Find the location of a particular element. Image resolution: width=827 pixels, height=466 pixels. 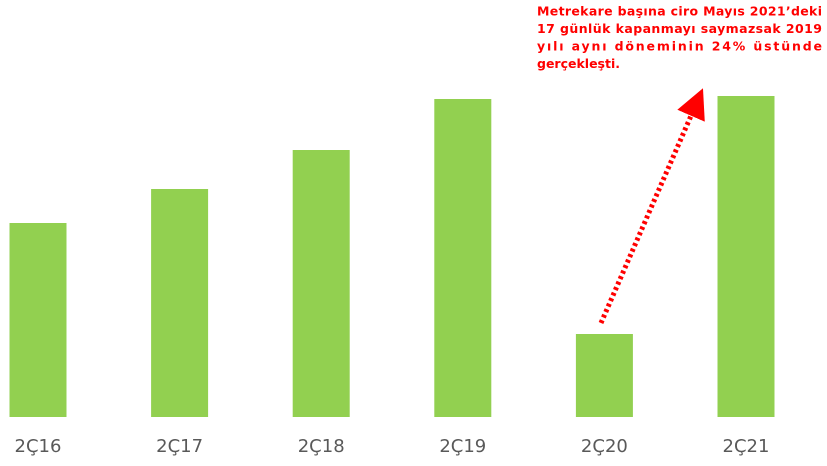

annotation: Metrekare başına ciro Mayıs 2021’deki is located at coordinates (679, 11).